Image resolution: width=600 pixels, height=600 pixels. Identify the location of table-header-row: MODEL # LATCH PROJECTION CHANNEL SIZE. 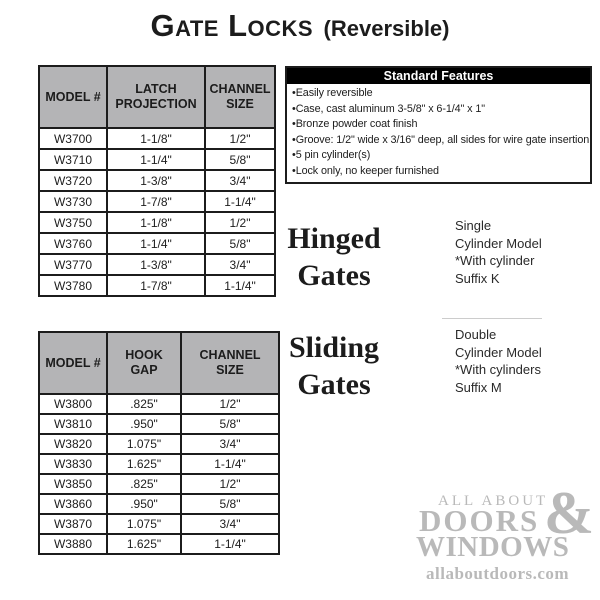
(157, 97).